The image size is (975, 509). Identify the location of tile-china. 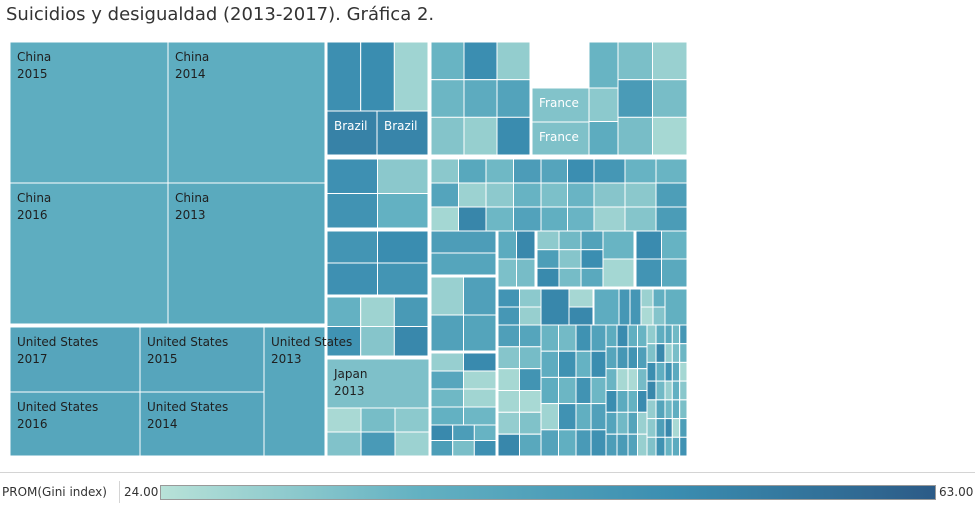
(246, 253).